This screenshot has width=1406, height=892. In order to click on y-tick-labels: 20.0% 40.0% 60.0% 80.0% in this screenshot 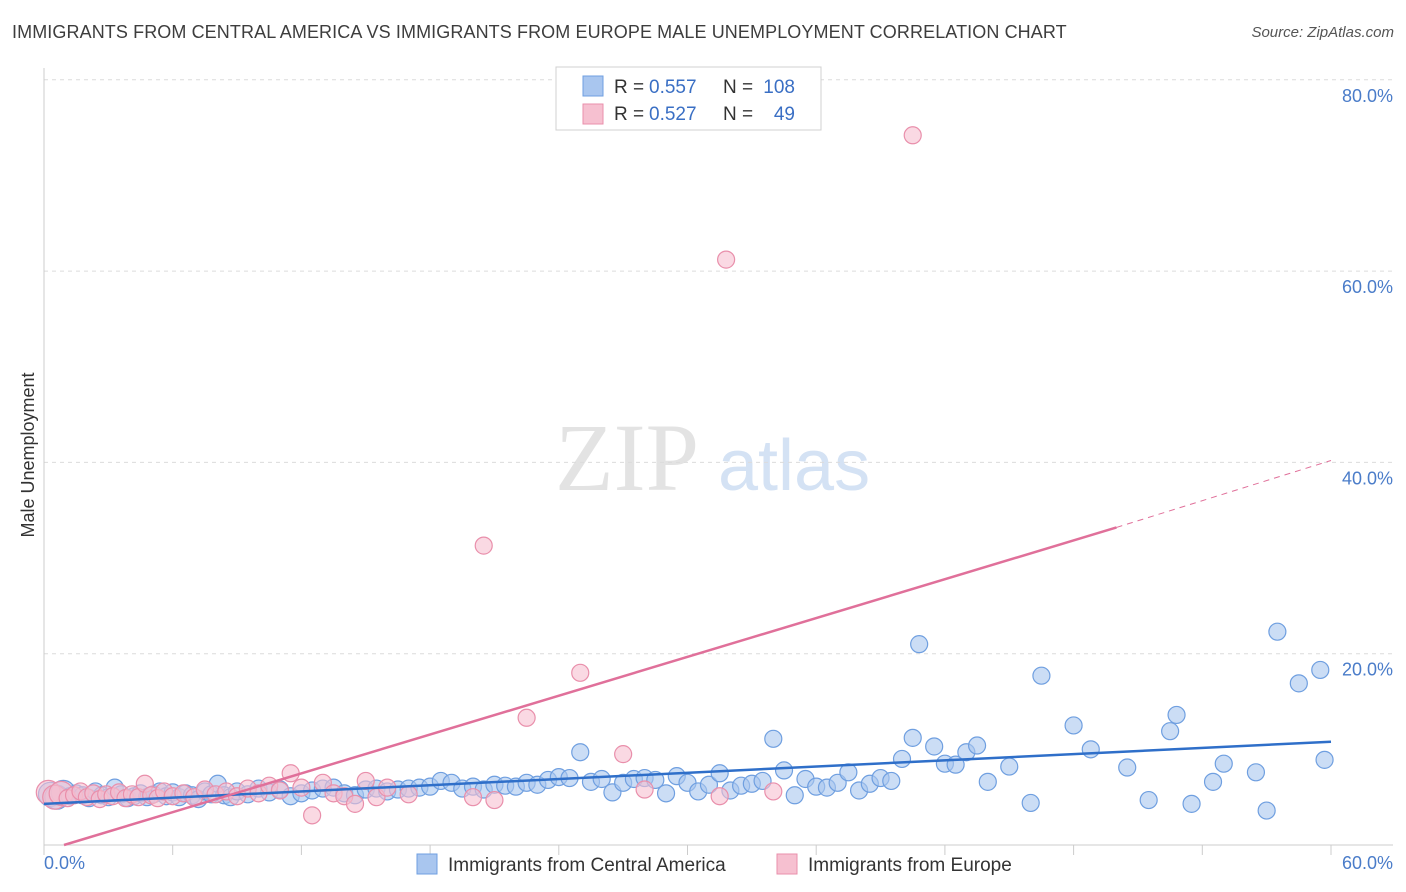, I will do `click(1367, 383)`.